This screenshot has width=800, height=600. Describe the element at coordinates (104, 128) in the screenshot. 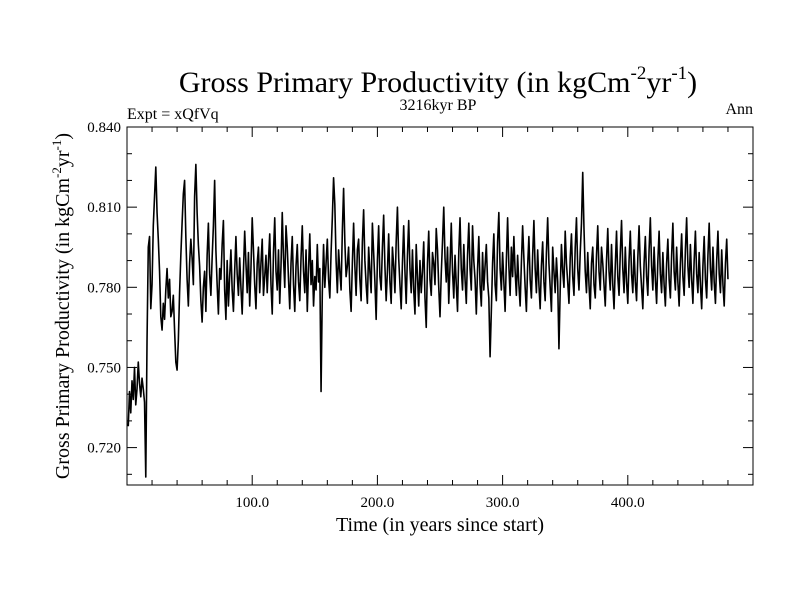

I see `y-tick-label: 0.840` at that location.